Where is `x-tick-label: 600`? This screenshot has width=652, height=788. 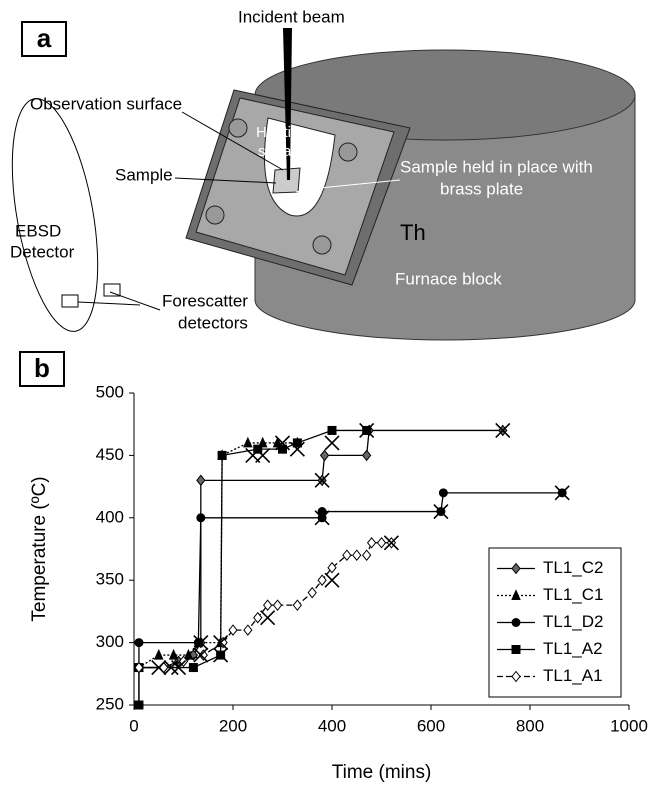 x-tick-label: 600 is located at coordinates (431, 725).